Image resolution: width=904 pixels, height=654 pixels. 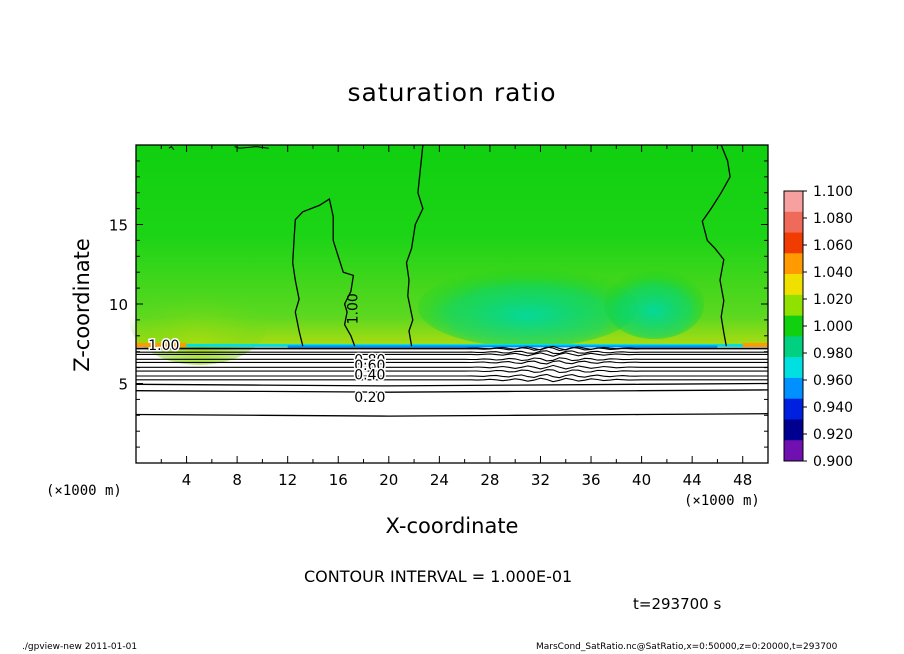 I want to click on colorbar-label: 1.000, so click(x=833, y=327).